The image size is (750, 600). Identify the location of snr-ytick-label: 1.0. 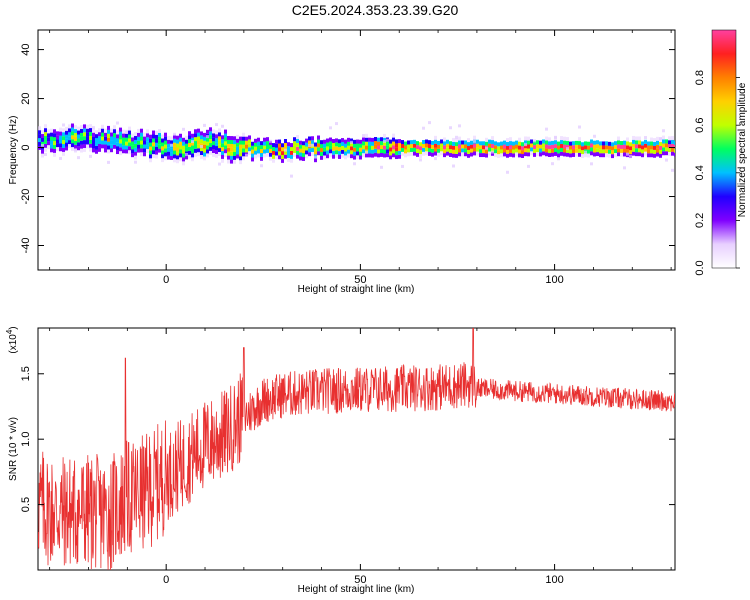
(26, 439).